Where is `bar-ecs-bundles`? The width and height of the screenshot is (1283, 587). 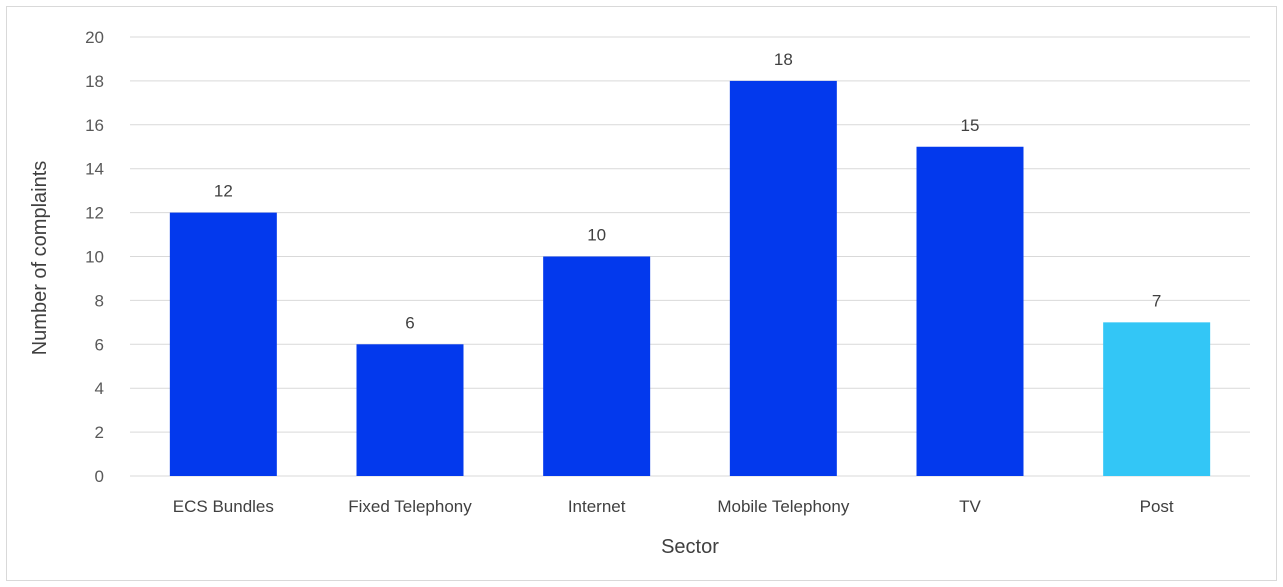 bar-ecs-bundles is located at coordinates (223, 344).